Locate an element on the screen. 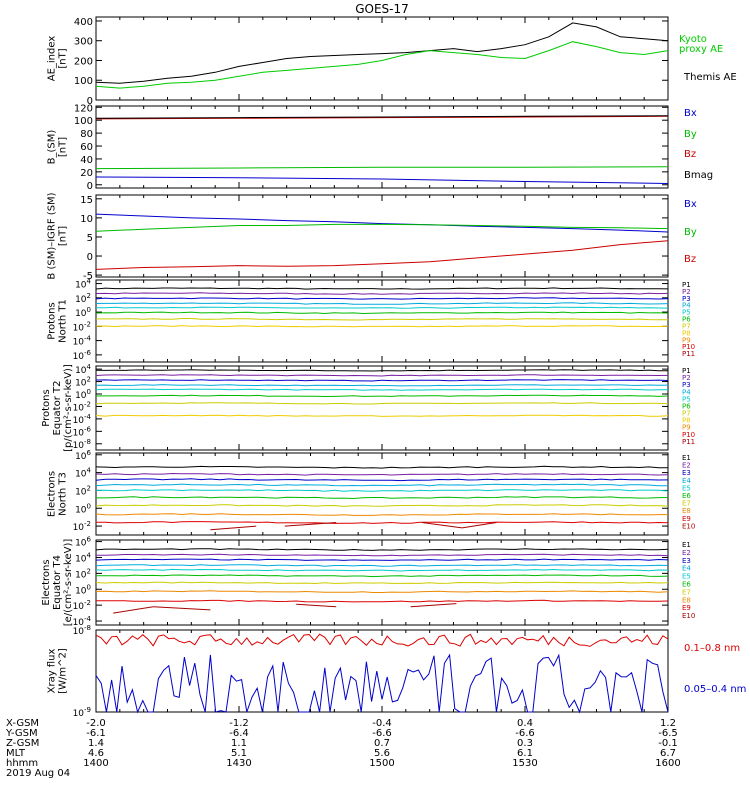 Image resolution: width=750 pixels, height=800 pixels. bmag-y-tick-label: 0 is located at coordinates (90, 186).